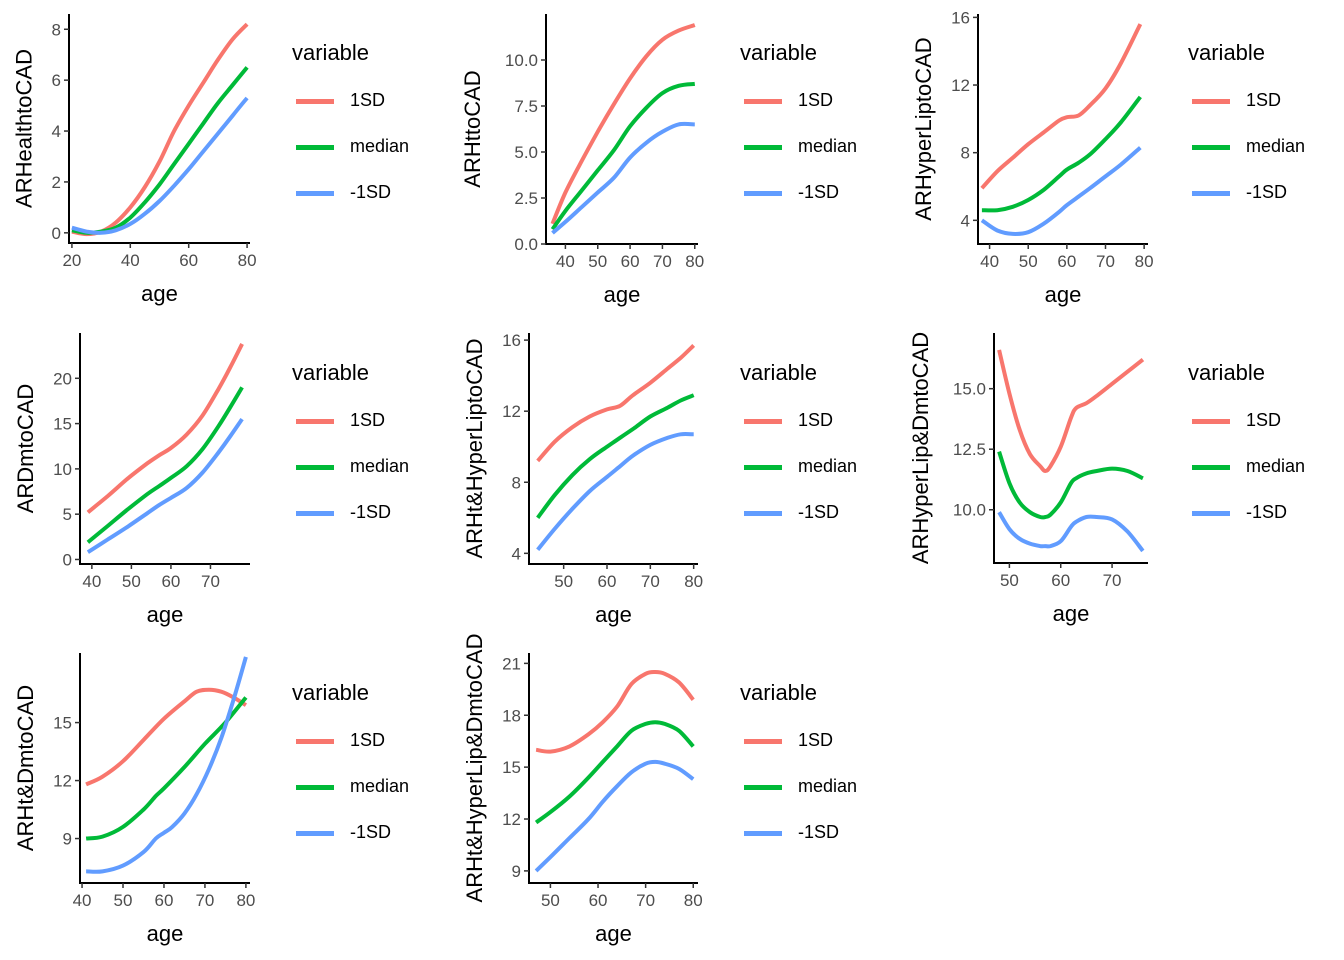 This screenshot has width=1344, height=960. Describe the element at coordinates (960, 17) in the screenshot. I see `y-tick-label: 16` at that location.